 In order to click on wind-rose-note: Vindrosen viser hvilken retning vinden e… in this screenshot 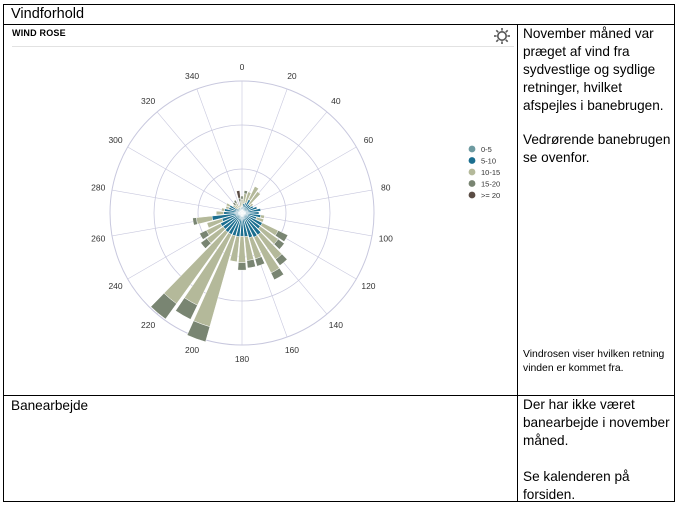, I will do `click(594, 361)`.